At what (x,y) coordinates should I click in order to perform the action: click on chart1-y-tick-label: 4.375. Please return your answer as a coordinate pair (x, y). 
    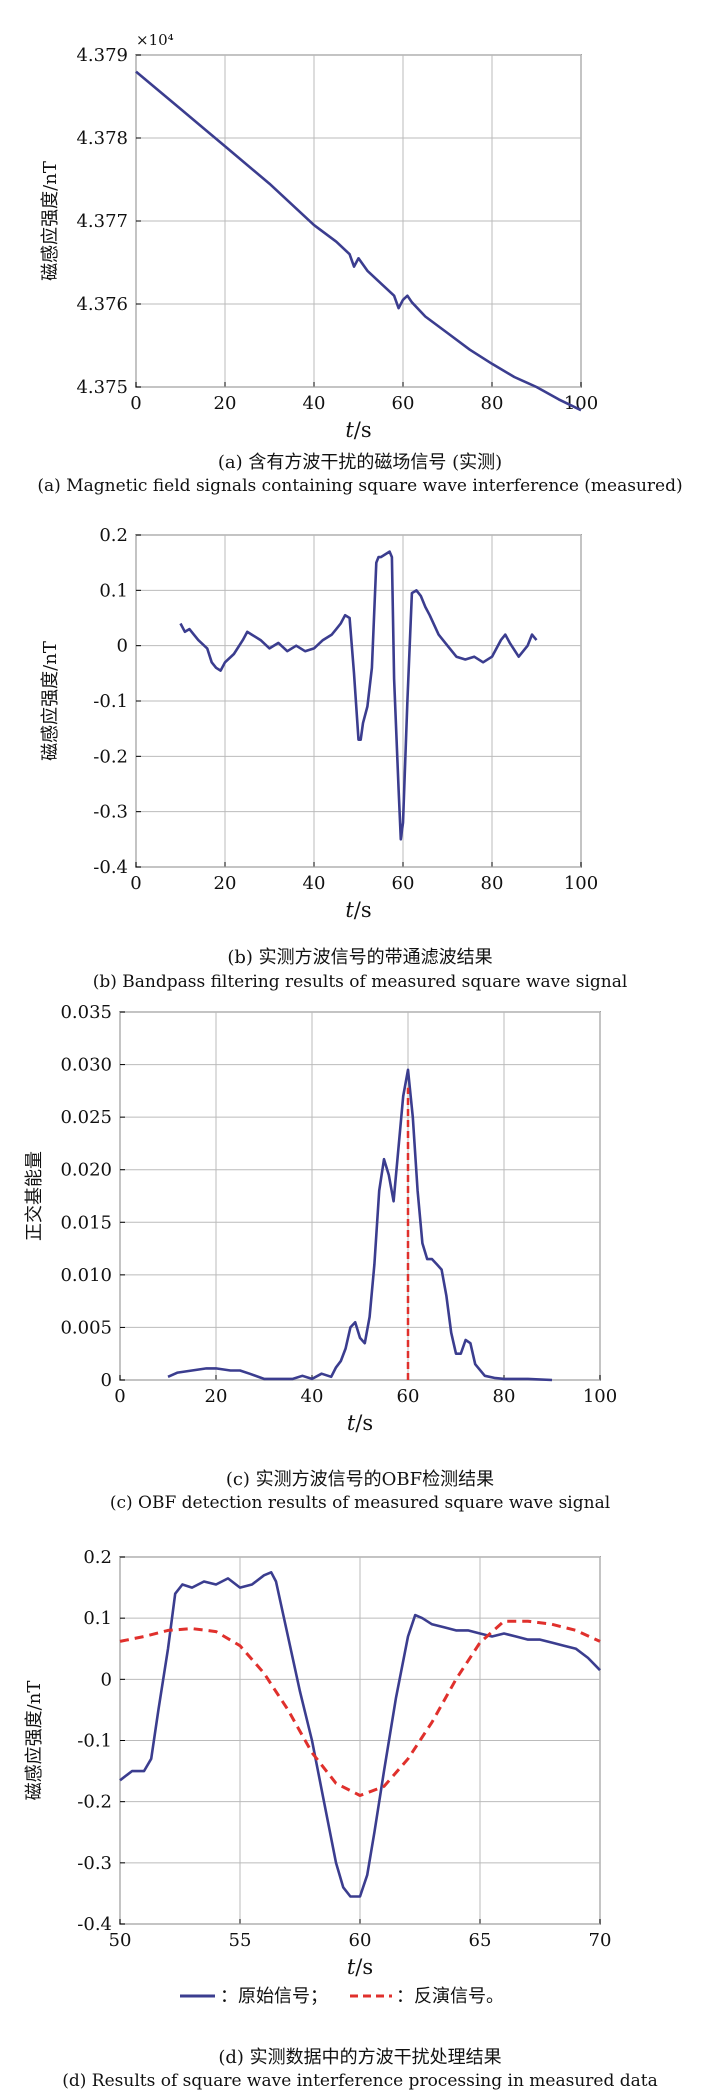
    Looking at the image, I should click on (102, 387).